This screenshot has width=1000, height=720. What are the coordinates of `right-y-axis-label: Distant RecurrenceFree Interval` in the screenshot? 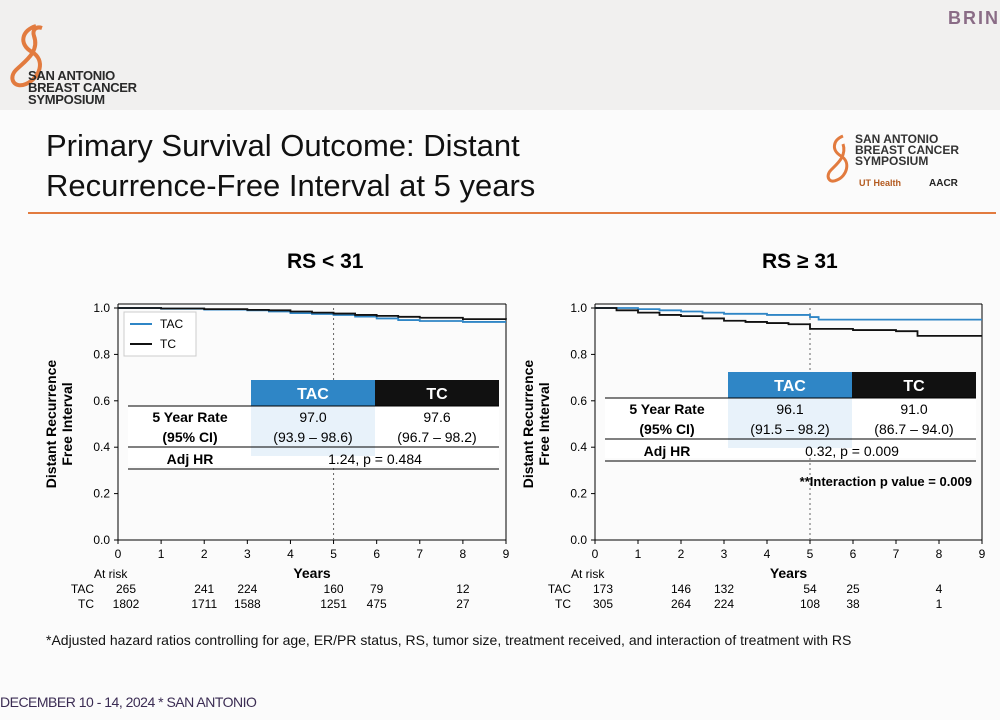 It's located at (536, 424).